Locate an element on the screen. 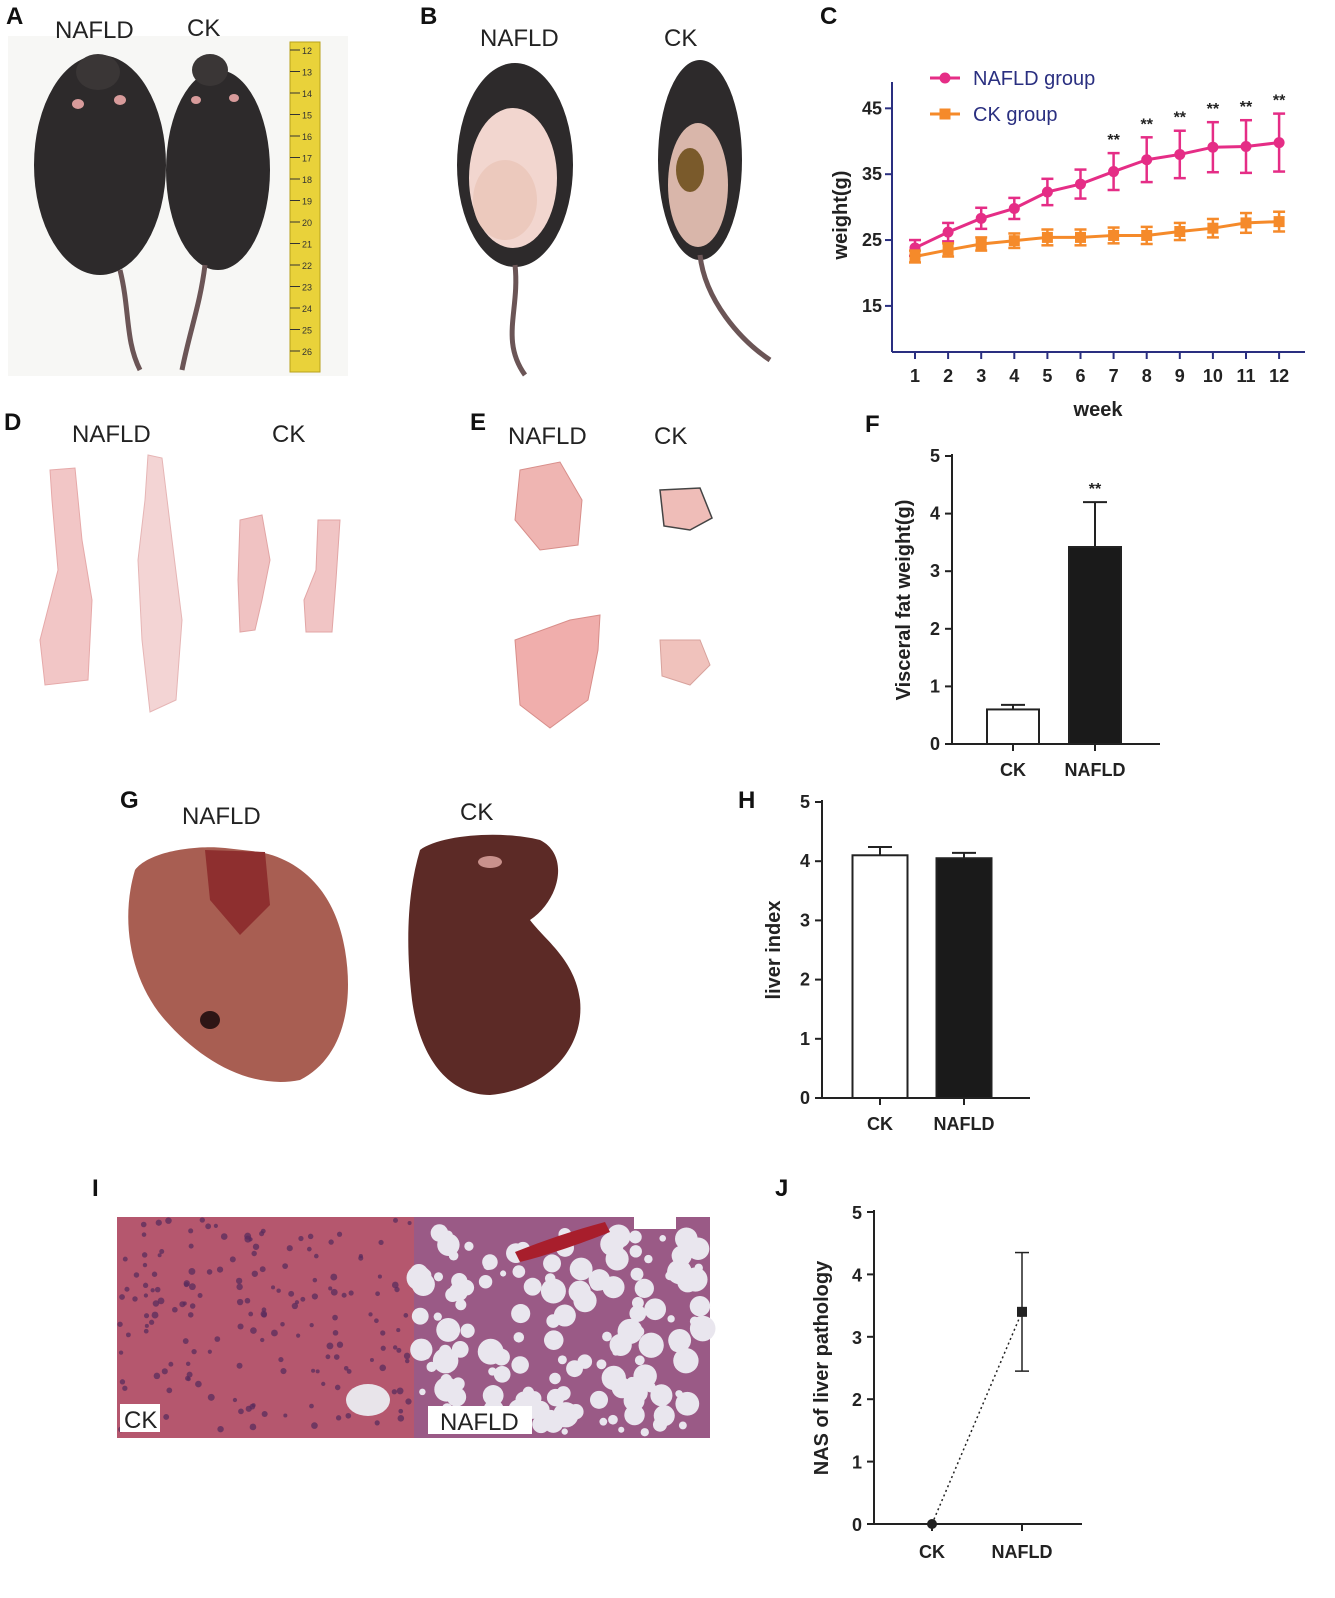 Image resolution: width=1335 pixels, height=1598 pixels. x-tick-label: 3 is located at coordinates (981, 376).